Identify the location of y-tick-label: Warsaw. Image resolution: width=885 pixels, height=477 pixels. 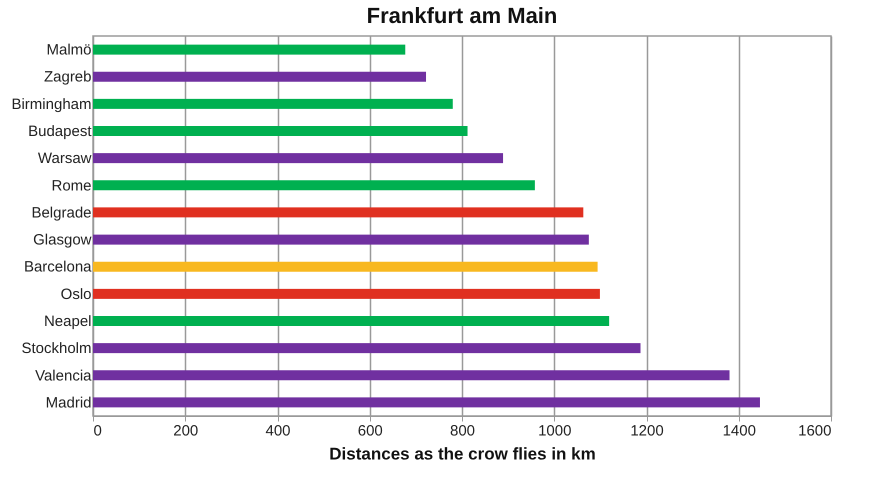
(65, 159).